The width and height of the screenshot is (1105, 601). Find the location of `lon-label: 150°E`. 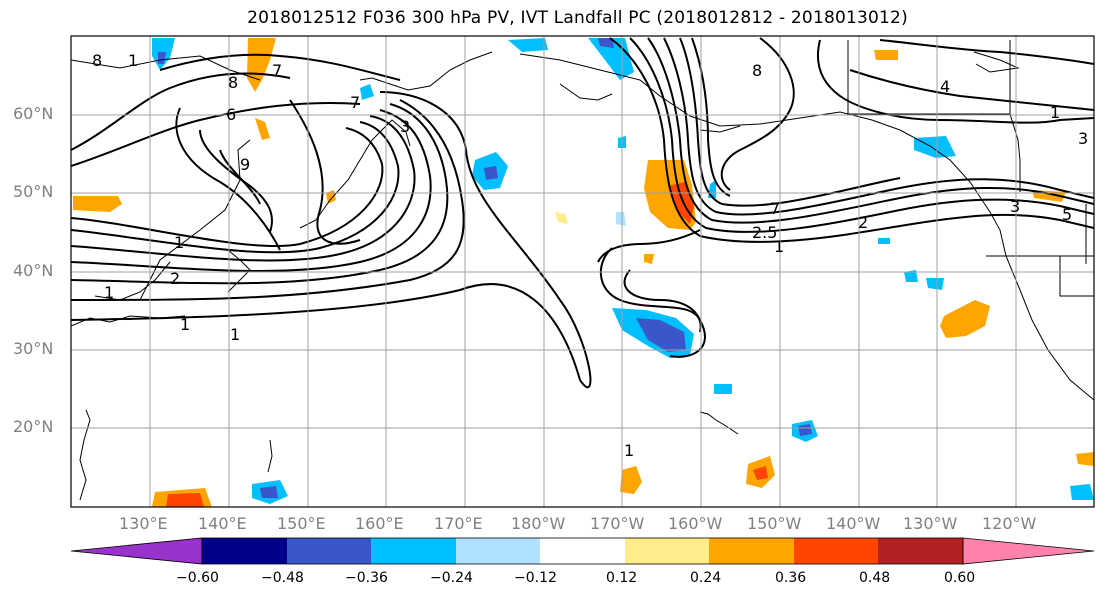

lon-label: 150°E is located at coordinates (301, 523).